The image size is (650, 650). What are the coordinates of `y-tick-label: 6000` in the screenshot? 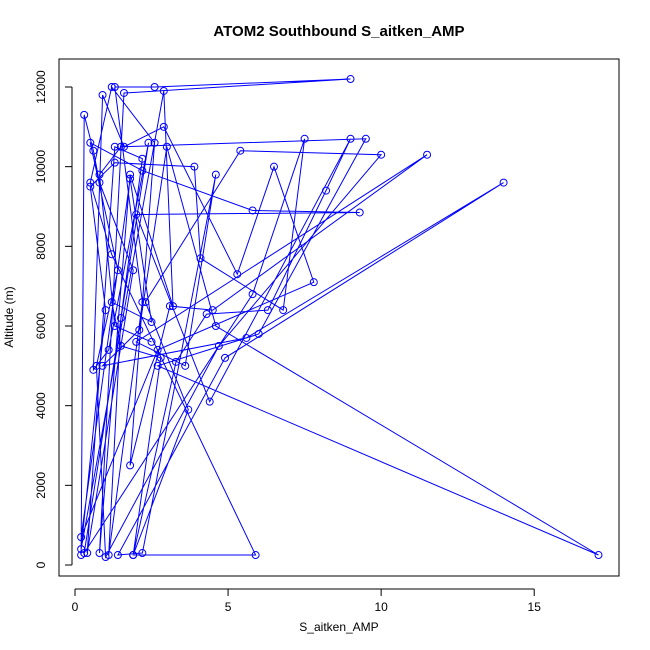 It's located at (41, 325).